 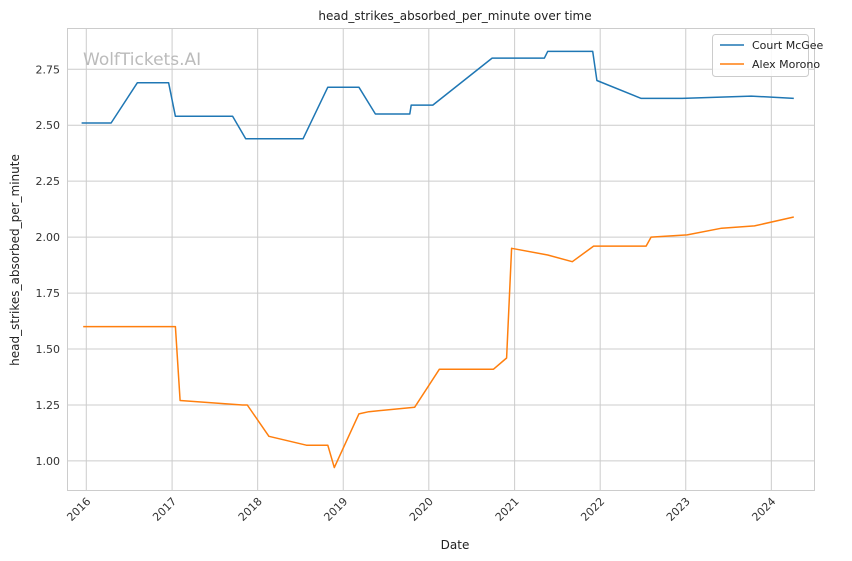 What do you see at coordinates (15, 260) in the screenshot?
I see `y-axis-label: head_strikes_absorbed_per_minute` at bounding box center [15, 260].